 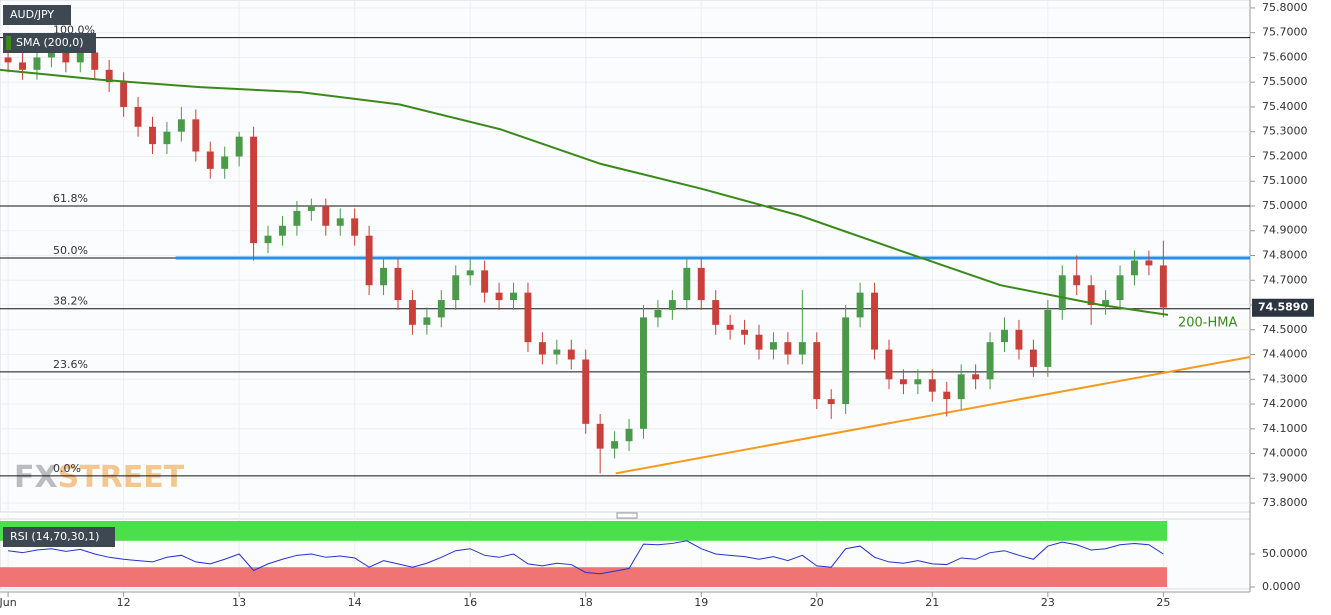 I want to click on watermark: FXSTREET, so click(x=99, y=477).